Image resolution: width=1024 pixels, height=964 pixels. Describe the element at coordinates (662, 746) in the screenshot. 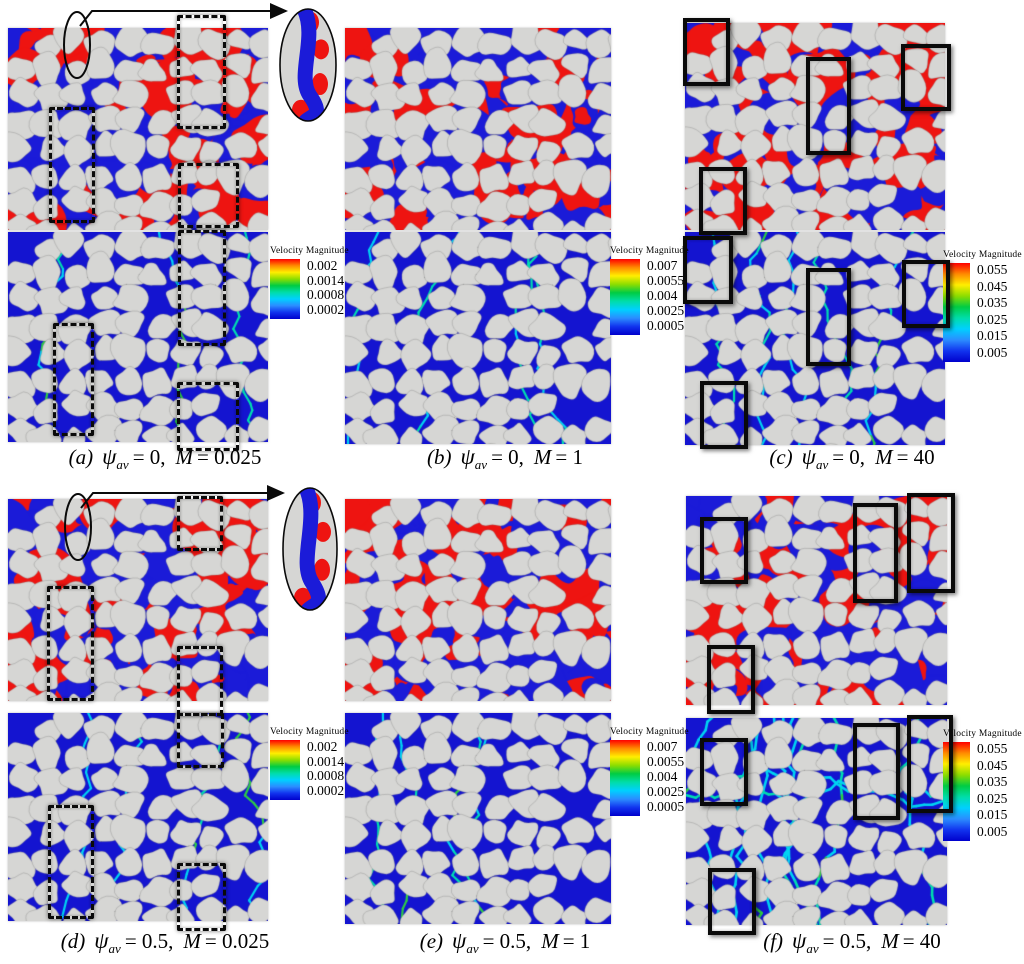

I see `colorbar-tick-label: 0.007` at that location.